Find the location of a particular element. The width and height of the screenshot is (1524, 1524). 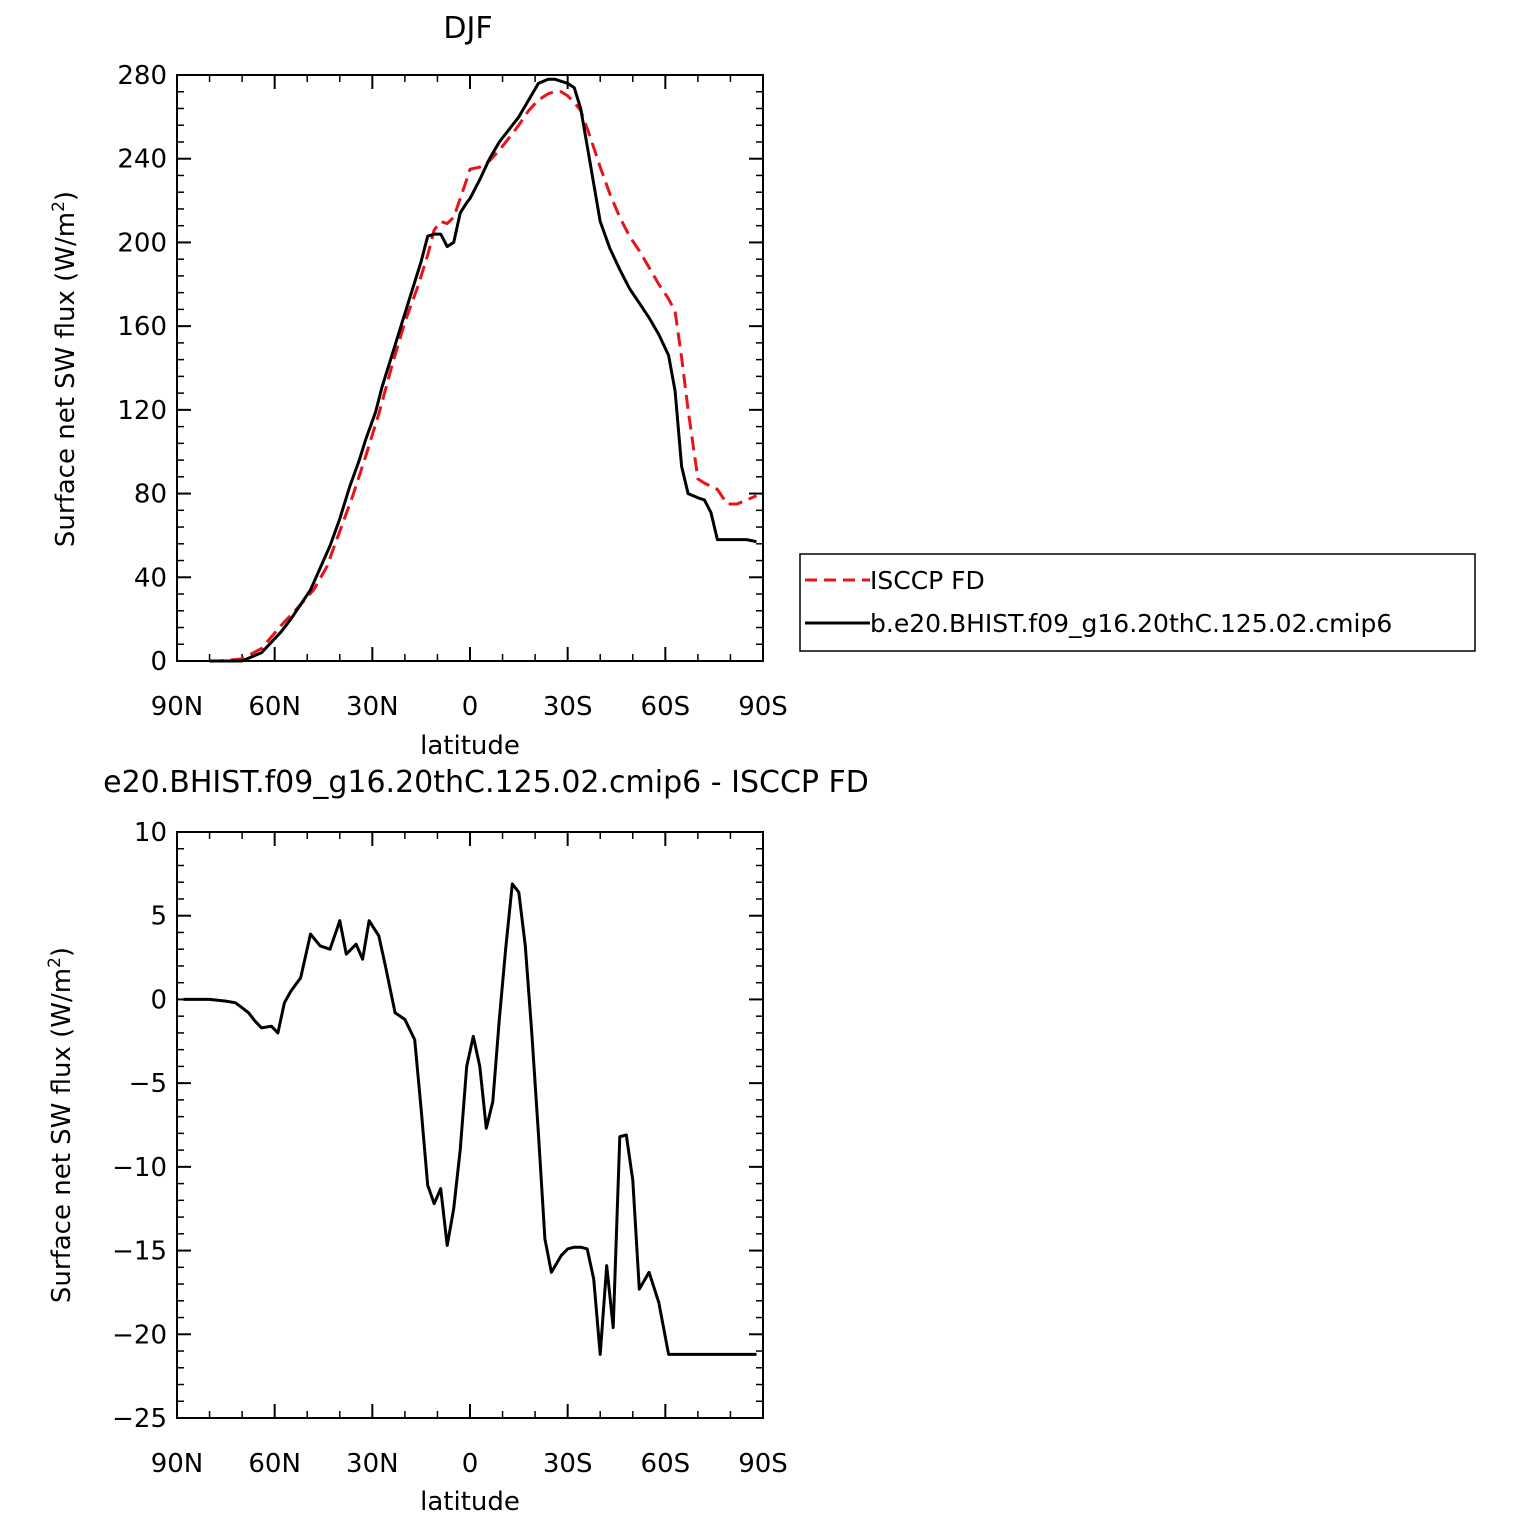

bottom-x-tick-label: 90N is located at coordinates (177, 1464).